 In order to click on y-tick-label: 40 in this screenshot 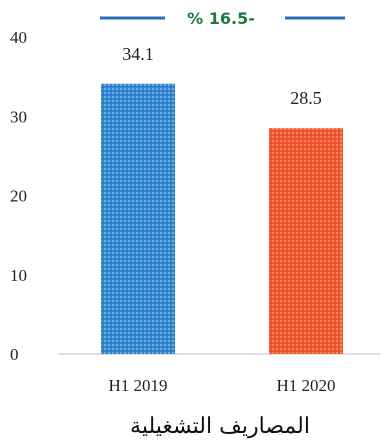, I will do `click(18, 37)`.